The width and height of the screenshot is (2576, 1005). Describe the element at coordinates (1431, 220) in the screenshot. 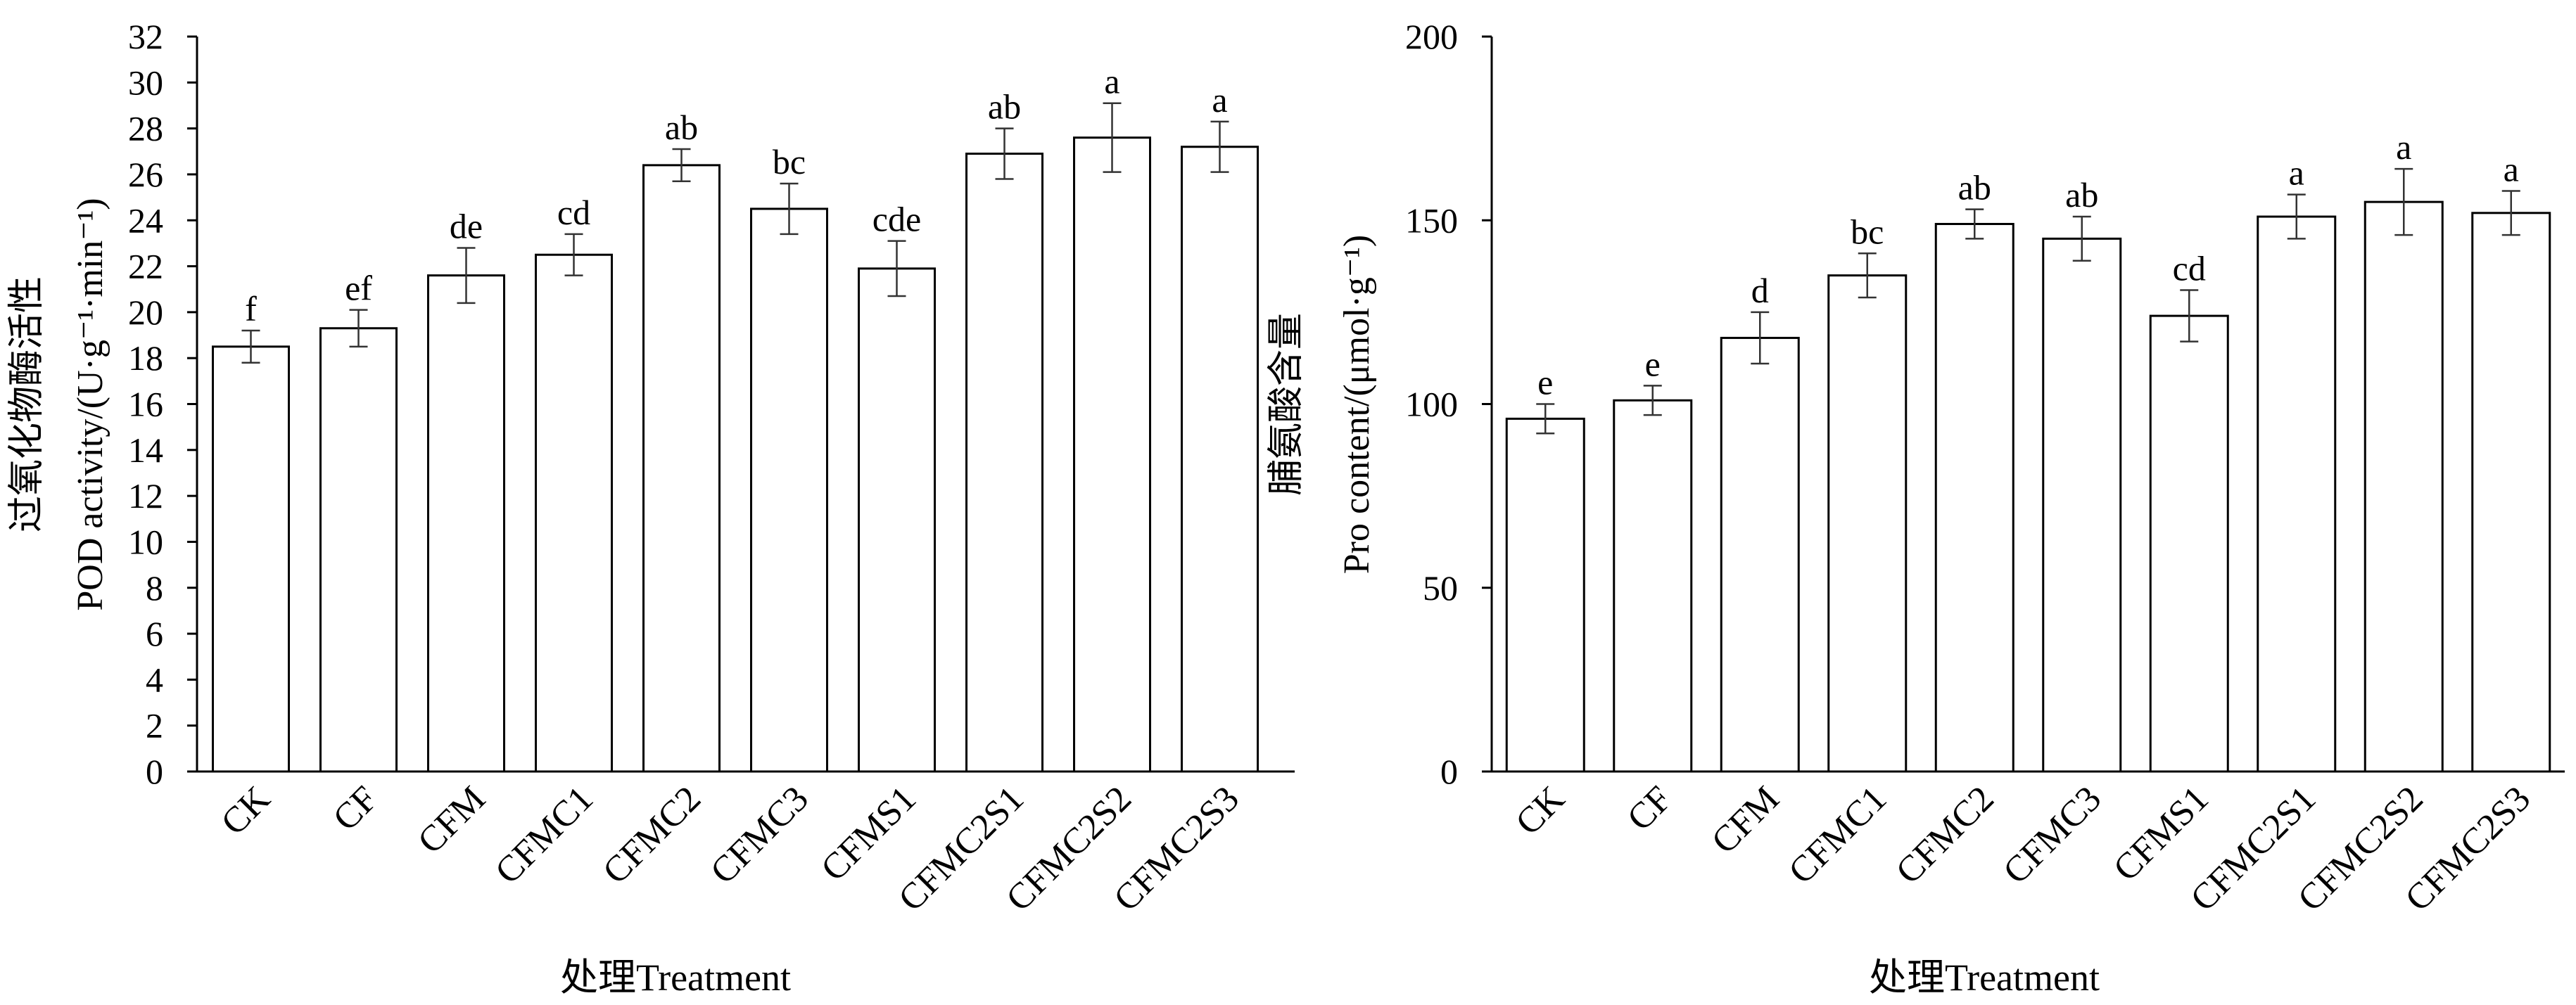

I see `y-tick-label: 150` at that location.